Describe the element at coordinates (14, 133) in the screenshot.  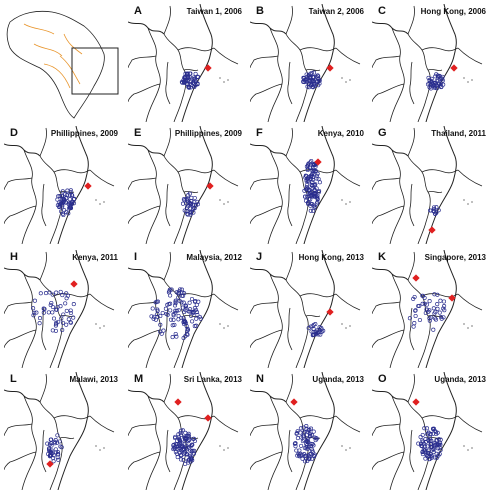
I see `panel-letter: D` at that location.